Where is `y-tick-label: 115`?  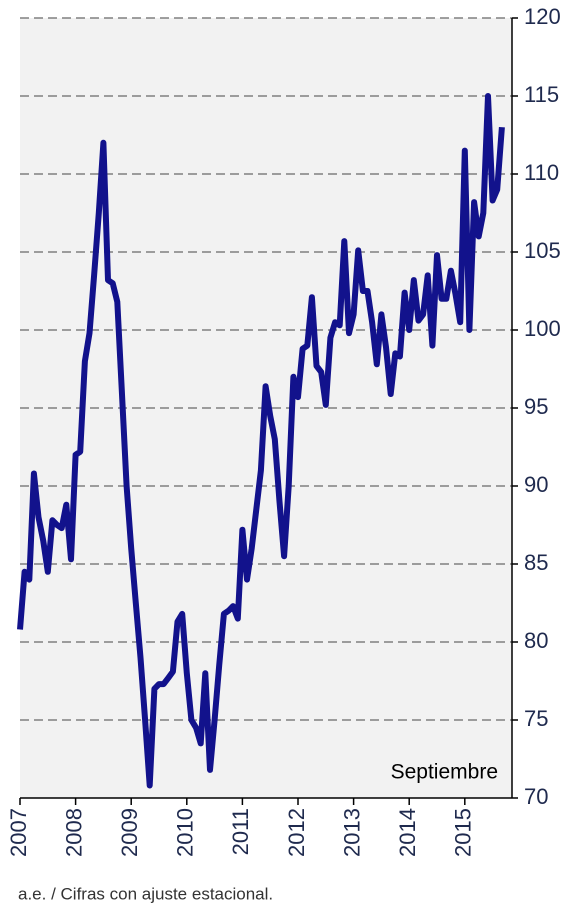 y-tick-label: 115 is located at coordinates (541, 94).